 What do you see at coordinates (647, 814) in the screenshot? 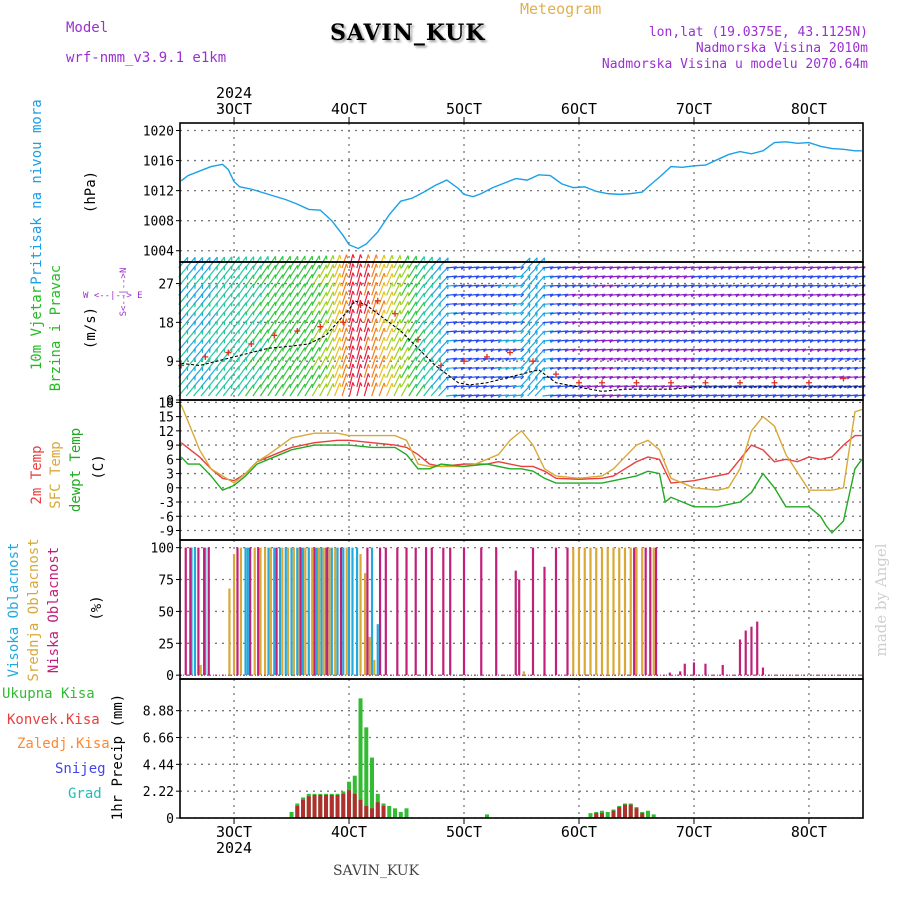
I see `precip-total-bar` at bounding box center [647, 814].